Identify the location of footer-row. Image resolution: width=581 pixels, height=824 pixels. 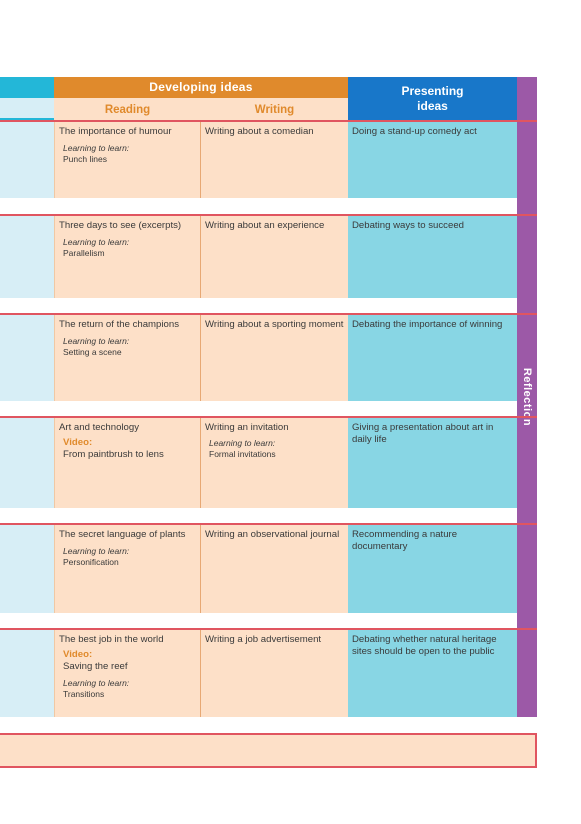
(268, 750).